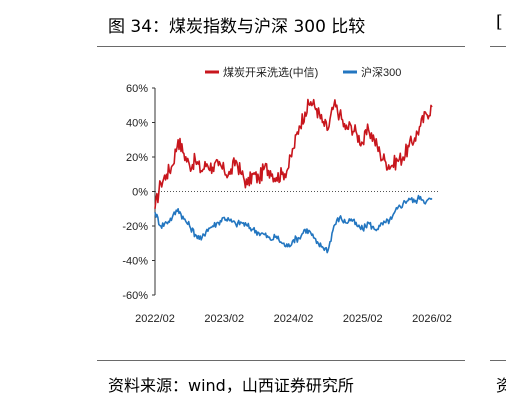  I want to click on source-note: 资料来源：wind，山西证券研究所, so click(231, 385).